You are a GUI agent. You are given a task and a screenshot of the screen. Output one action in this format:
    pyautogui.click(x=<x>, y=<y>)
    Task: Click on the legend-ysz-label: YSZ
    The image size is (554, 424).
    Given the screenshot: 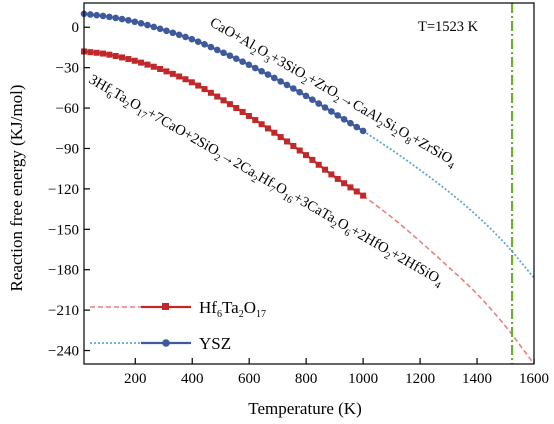 What is the action you would take?
    pyautogui.click(x=215, y=343)
    